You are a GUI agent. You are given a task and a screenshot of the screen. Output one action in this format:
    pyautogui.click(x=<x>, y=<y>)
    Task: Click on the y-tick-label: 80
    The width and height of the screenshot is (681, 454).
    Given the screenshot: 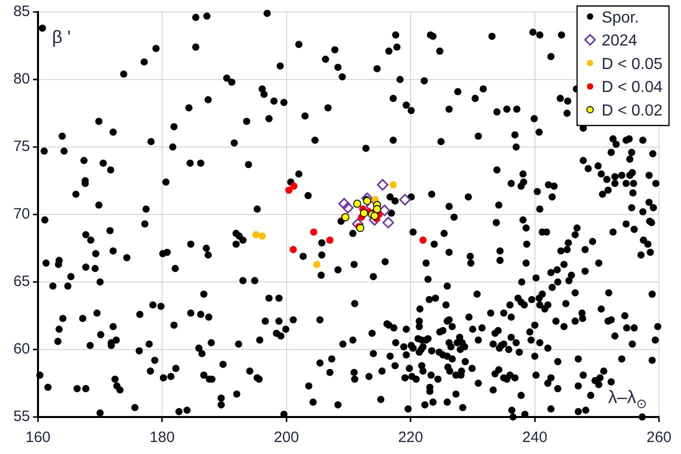 What is the action you would take?
    pyautogui.click(x=21, y=79)
    